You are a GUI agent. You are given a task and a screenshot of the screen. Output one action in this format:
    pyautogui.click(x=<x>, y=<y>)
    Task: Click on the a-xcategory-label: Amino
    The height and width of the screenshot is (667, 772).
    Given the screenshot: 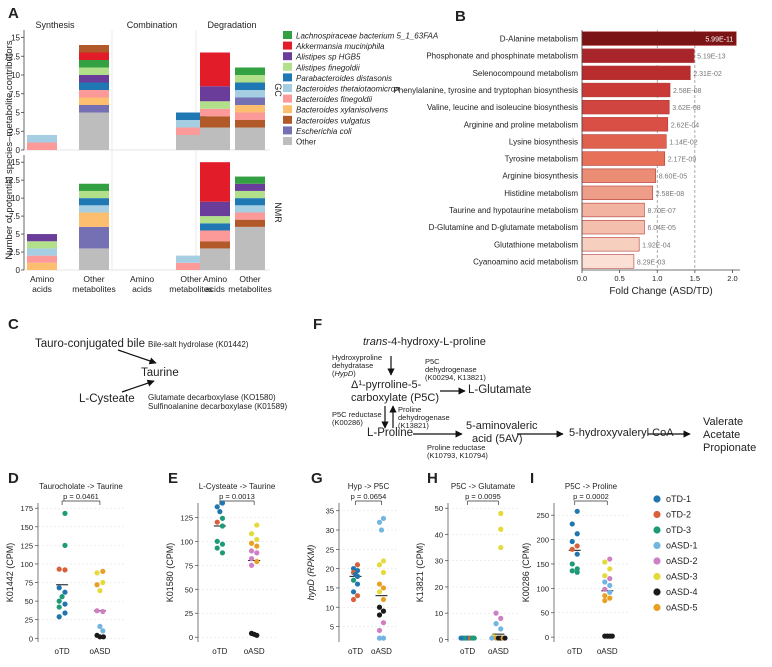 What is the action you would take?
    pyautogui.click(x=42, y=279)
    